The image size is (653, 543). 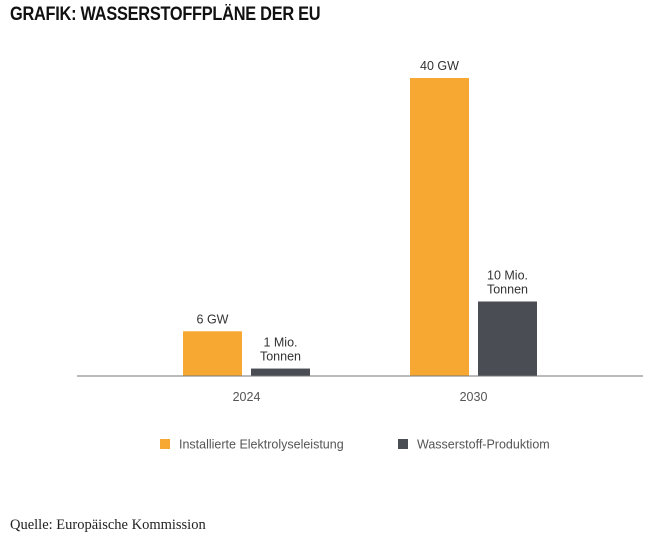 What do you see at coordinates (474, 397) in the screenshot?
I see `x-tick-label-2030: 2030` at bounding box center [474, 397].